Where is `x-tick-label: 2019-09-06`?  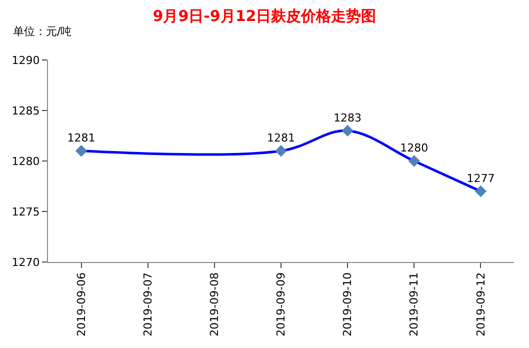
x-tick-label: 2019-09-06 is located at coordinates (81, 304).